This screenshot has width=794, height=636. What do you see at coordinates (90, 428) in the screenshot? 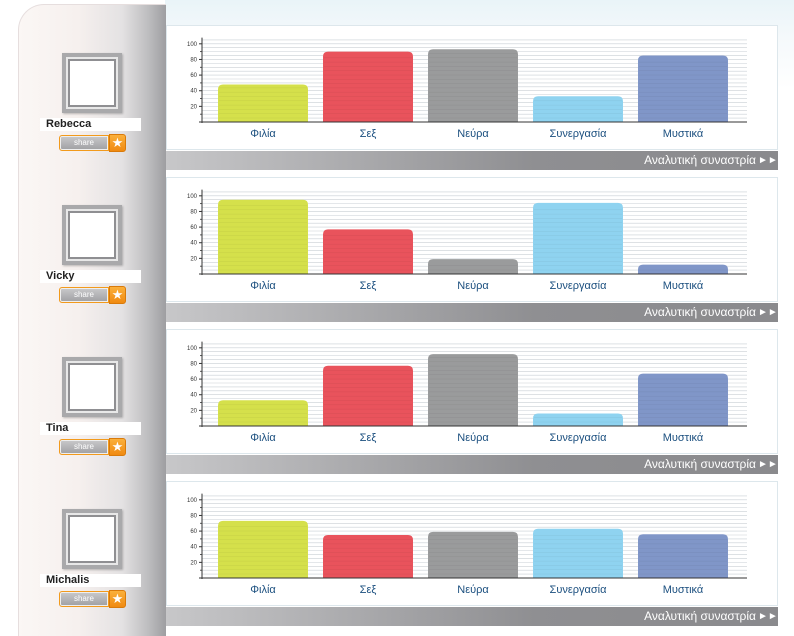
I see `profile-name: Tina` at bounding box center [90, 428].